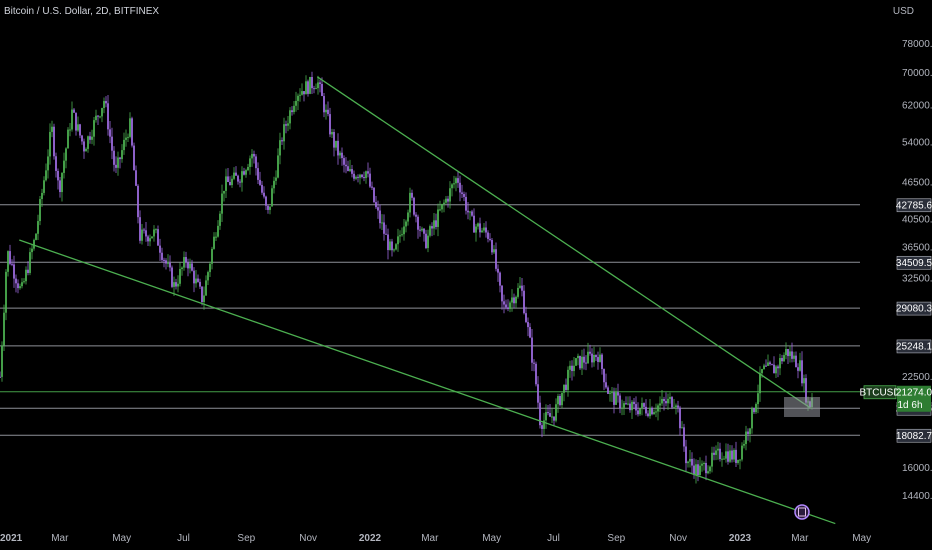 This screenshot has width=932, height=550. I want to click on x-tick-label: Jul, so click(553, 538).